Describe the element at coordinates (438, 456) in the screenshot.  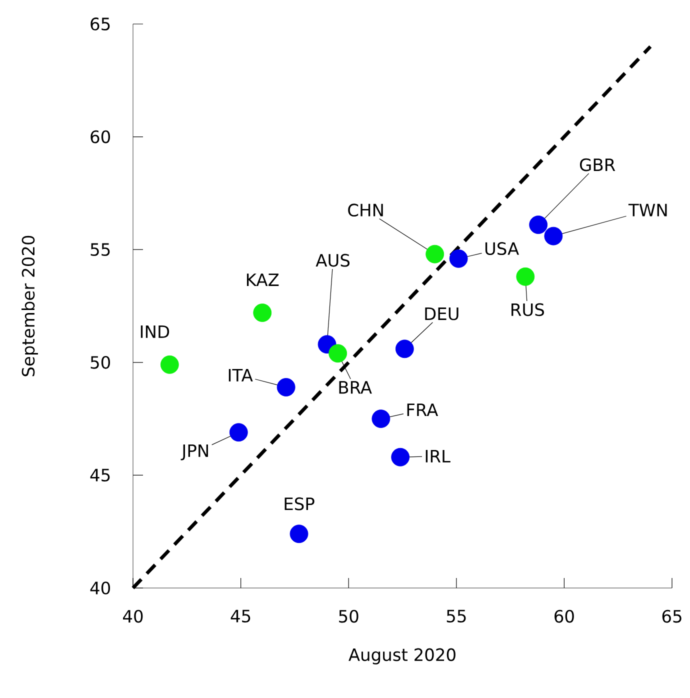
I see `annotation: IRL` at that location.